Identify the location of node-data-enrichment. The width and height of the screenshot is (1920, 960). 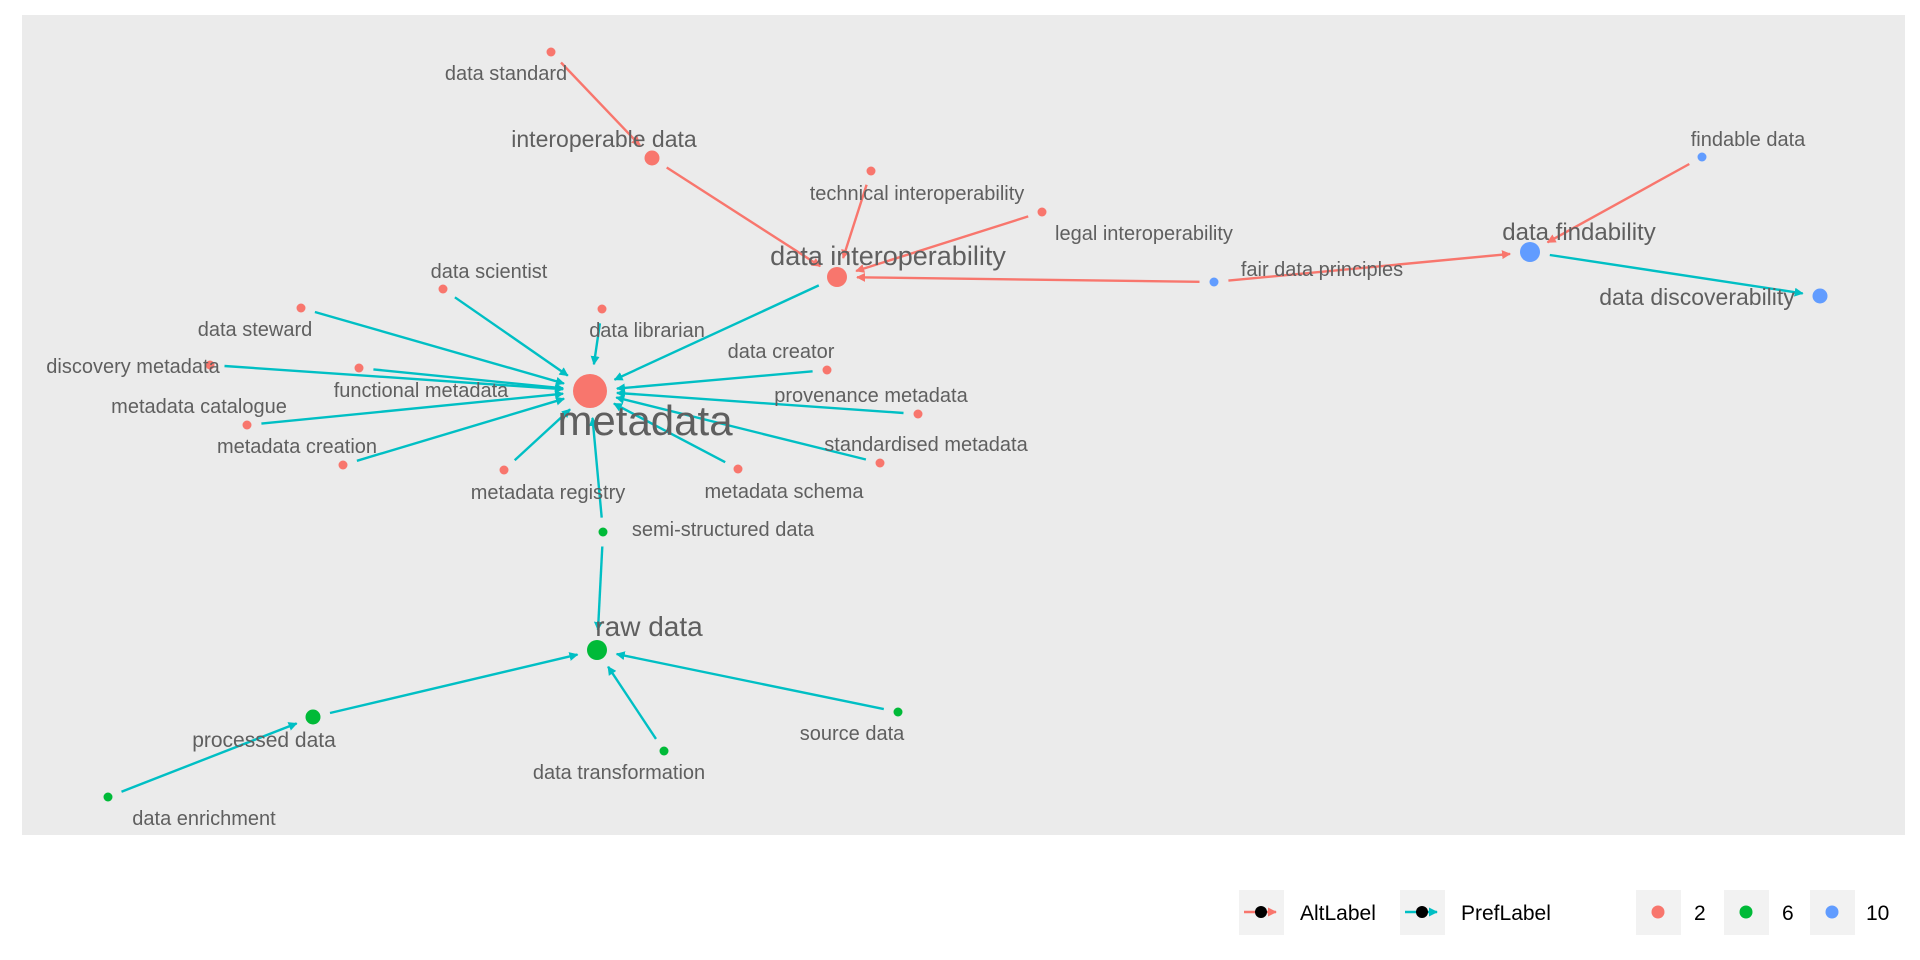
(108, 797).